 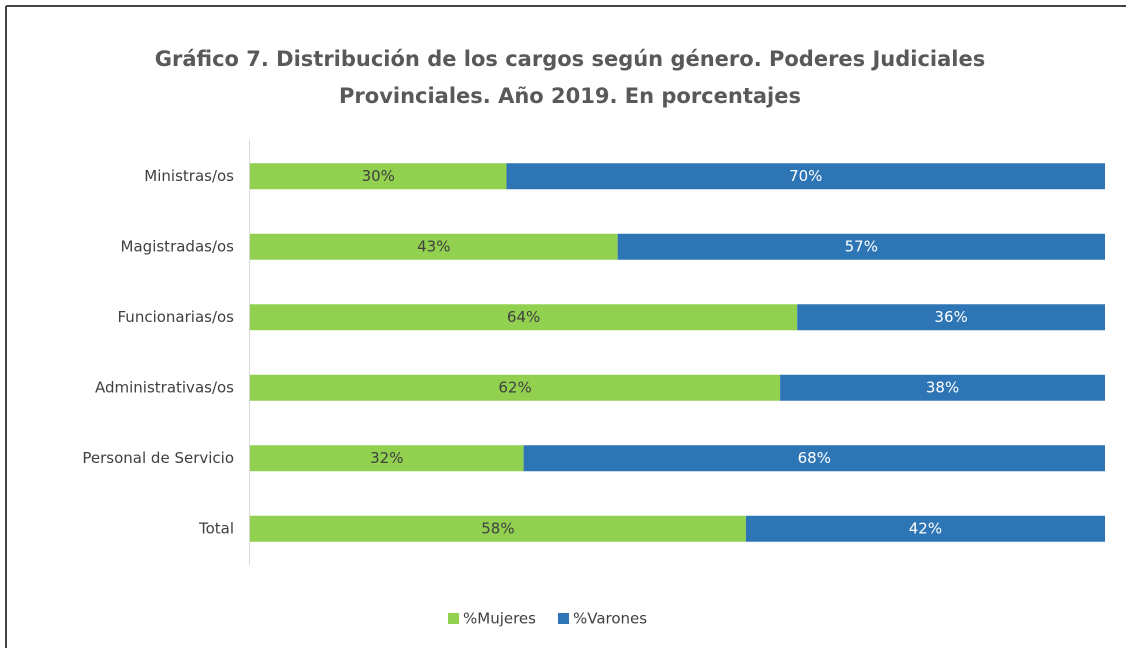 What do you see at coordinates (164, 387) in the screenshot?
I see `y-tick-label: Administrativas/os` at bounding box center [164, 387].